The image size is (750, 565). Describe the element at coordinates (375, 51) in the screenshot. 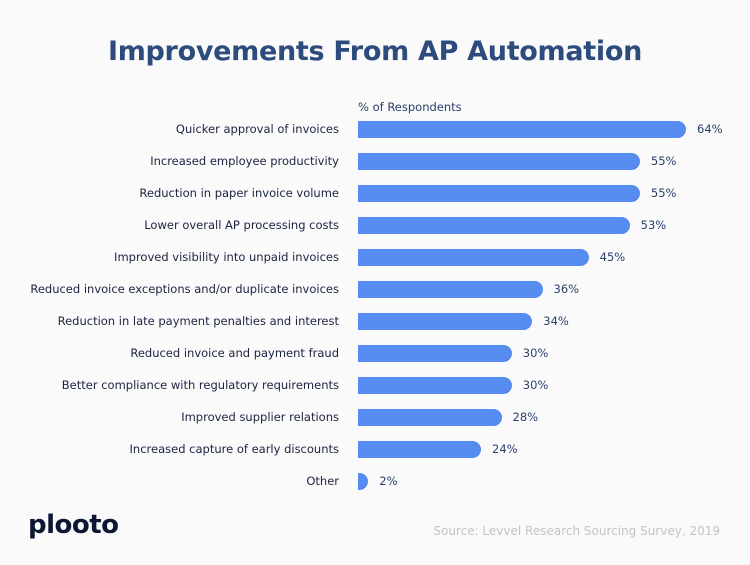

I see `chart-title: Improvements From AP Automation` at that location.